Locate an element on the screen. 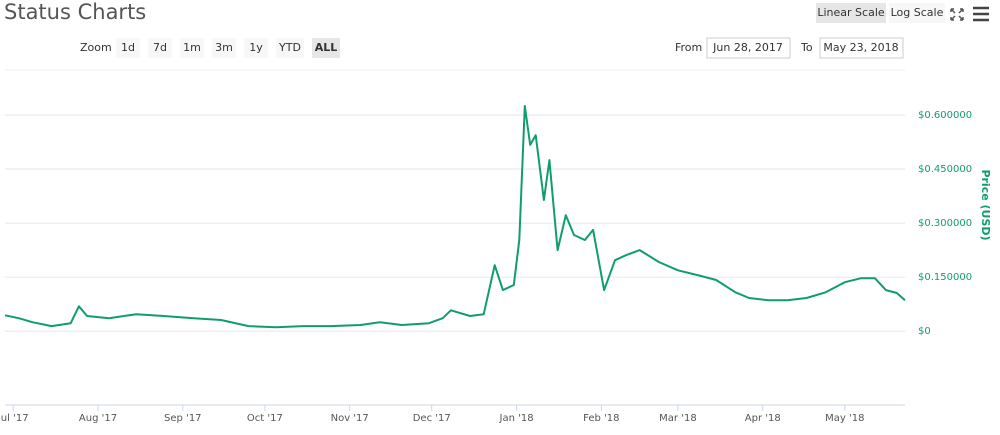 Image resolution: width=1000 pixels, height=435 pixels. scale-button-label: Linear Scale is located at coordinates (851, 12).